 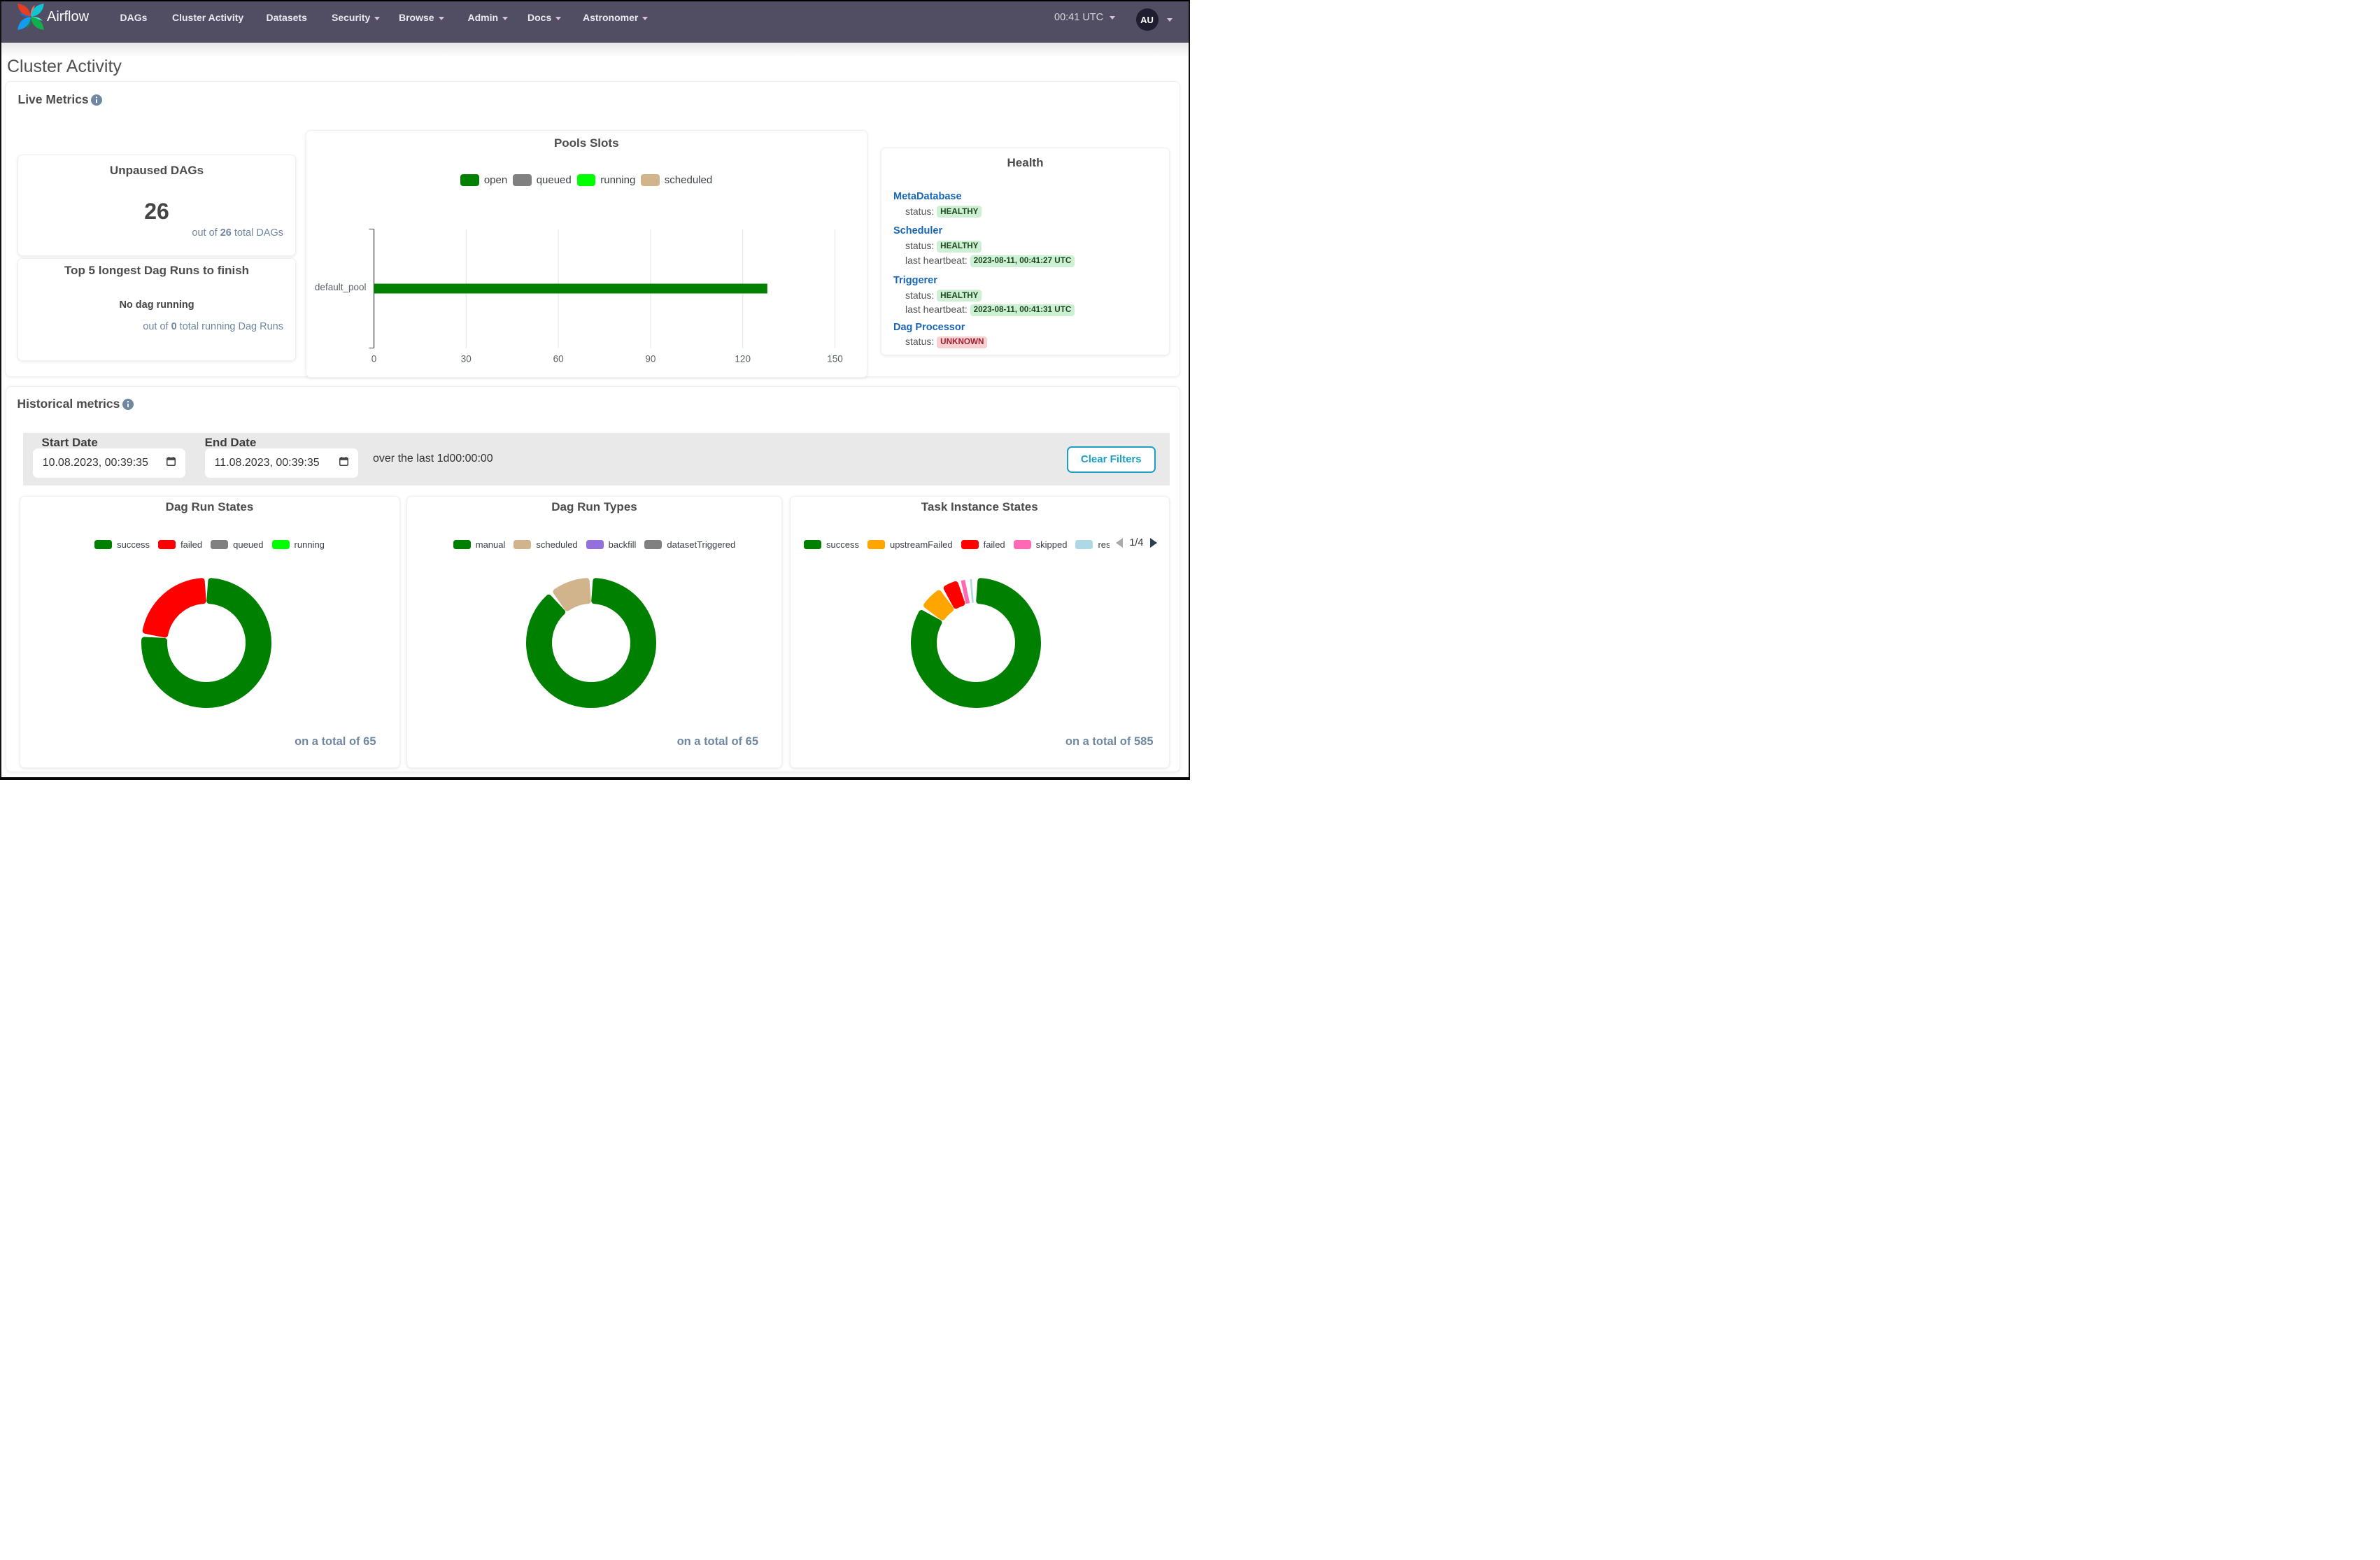 What do you see at coordinates (340, 287) in the screenshot?
I see `svg-text: default_pool` at bounding box center [340, 287].